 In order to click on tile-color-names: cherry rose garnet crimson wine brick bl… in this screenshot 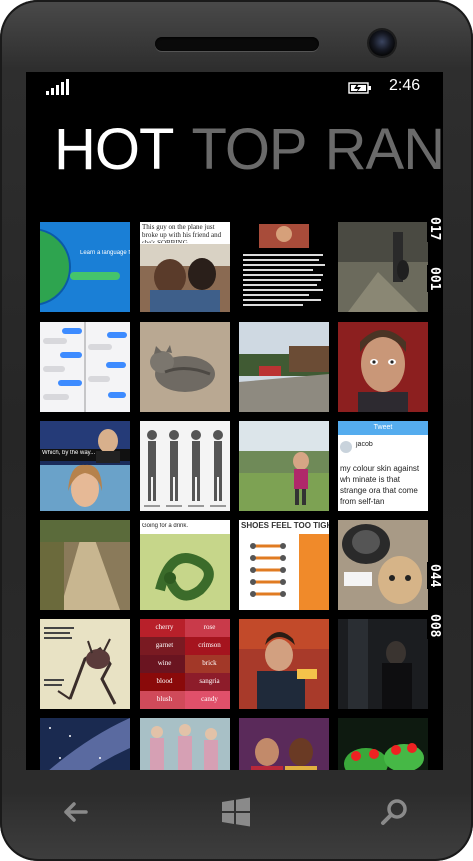, I will do `click(185, 664)`.